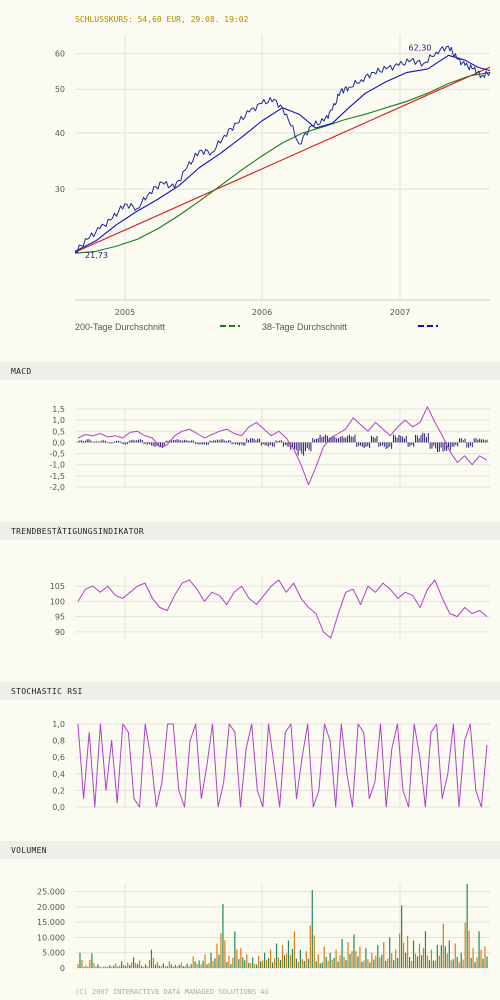  What do you see at coordinates (57, 601) in the screenshot?
I see `trend-y-tick: 100` at bounding box center [57, 601].